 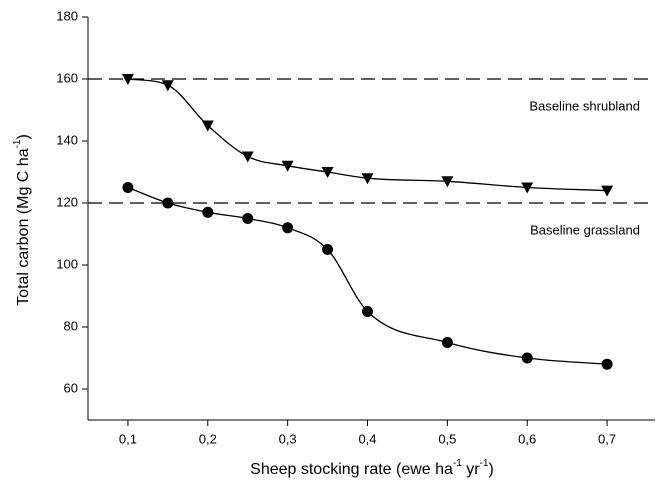 What do you see at coordinates (71, 325) in the screenshot?
I see `y-tick-label: 80` at bounding box center [71, 325].